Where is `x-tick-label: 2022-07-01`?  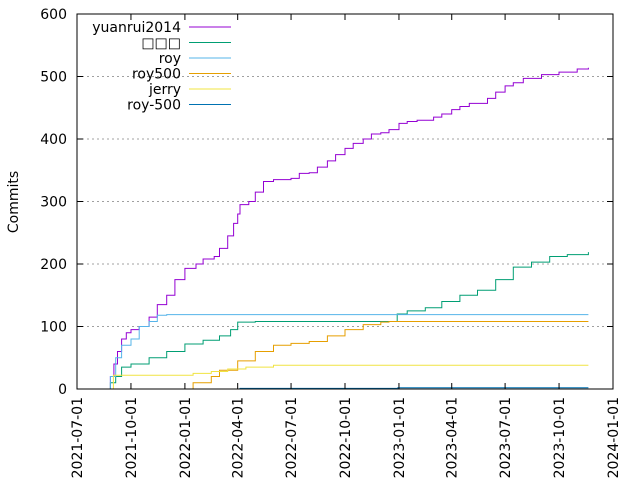
x-tick-label: 2022-07-01 is located at coordinates (292, 437).